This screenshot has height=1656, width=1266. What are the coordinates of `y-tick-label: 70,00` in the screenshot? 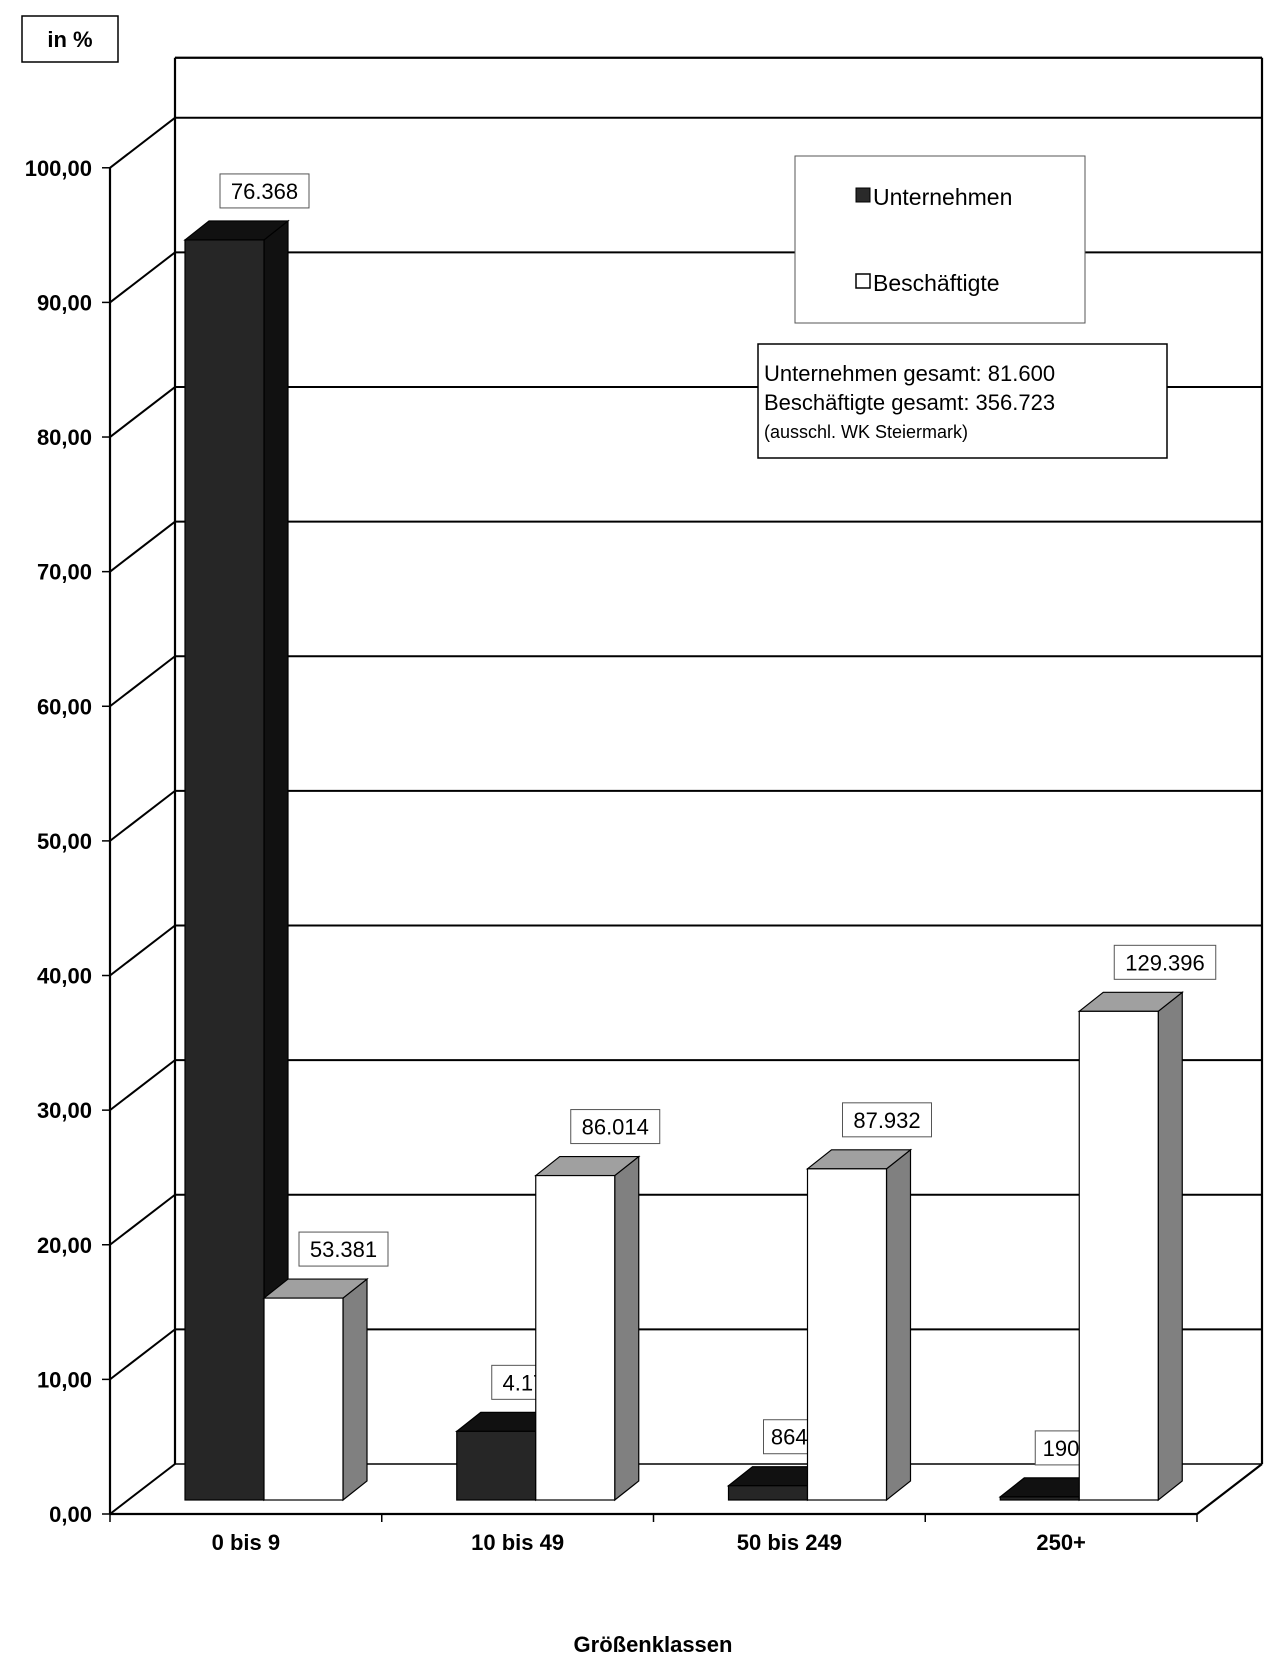 It's located at (64, 572).